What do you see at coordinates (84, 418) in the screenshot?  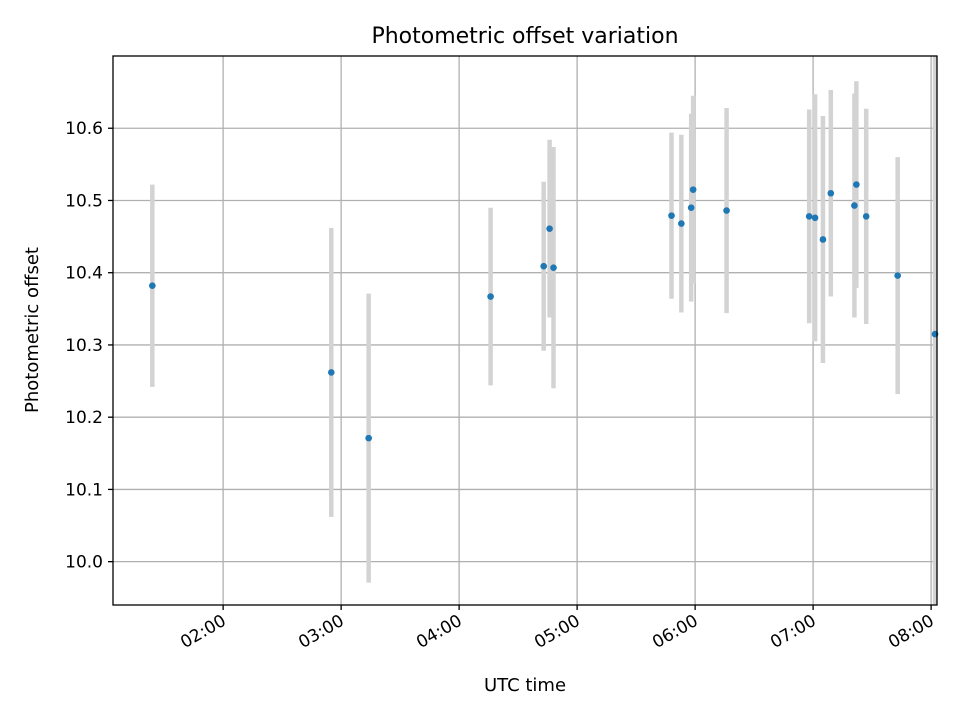 I see `y-tick-label: 10.2` at bounding box center [84, 418].